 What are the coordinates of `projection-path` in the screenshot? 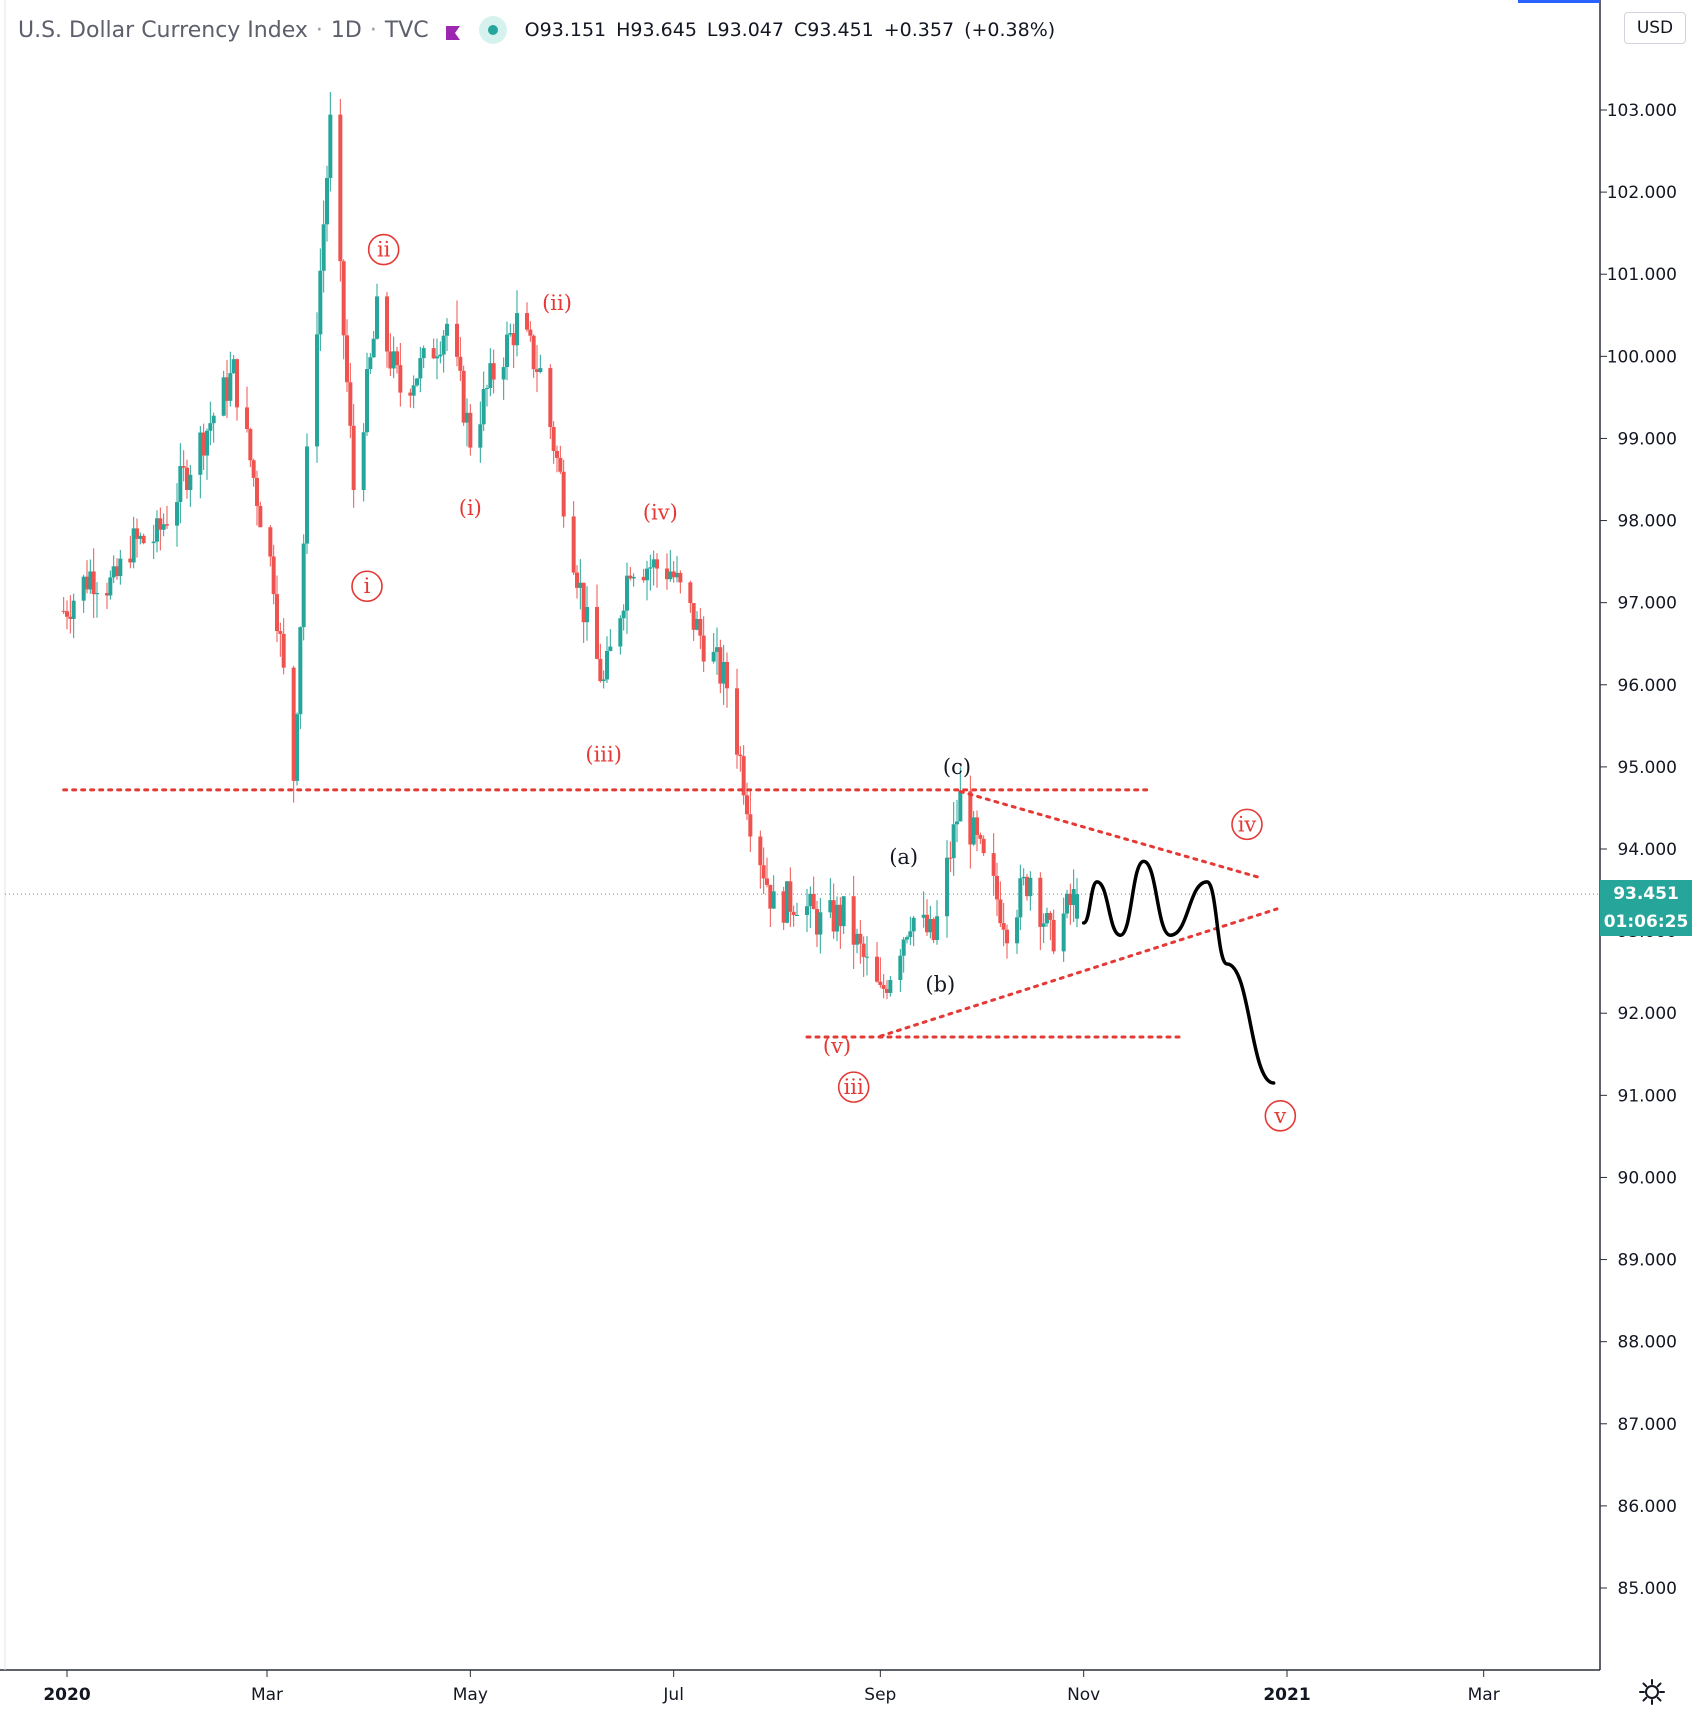 It's located at (1178, 972).